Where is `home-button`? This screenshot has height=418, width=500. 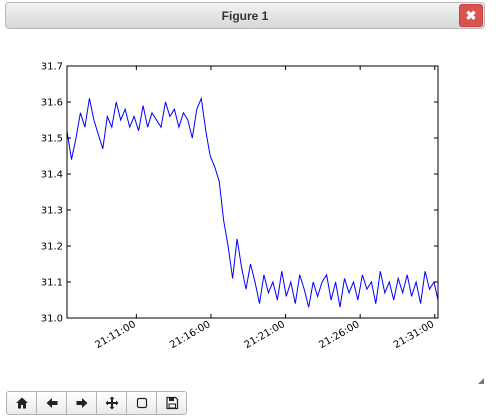
home-button is located at coordinates (21, 403).